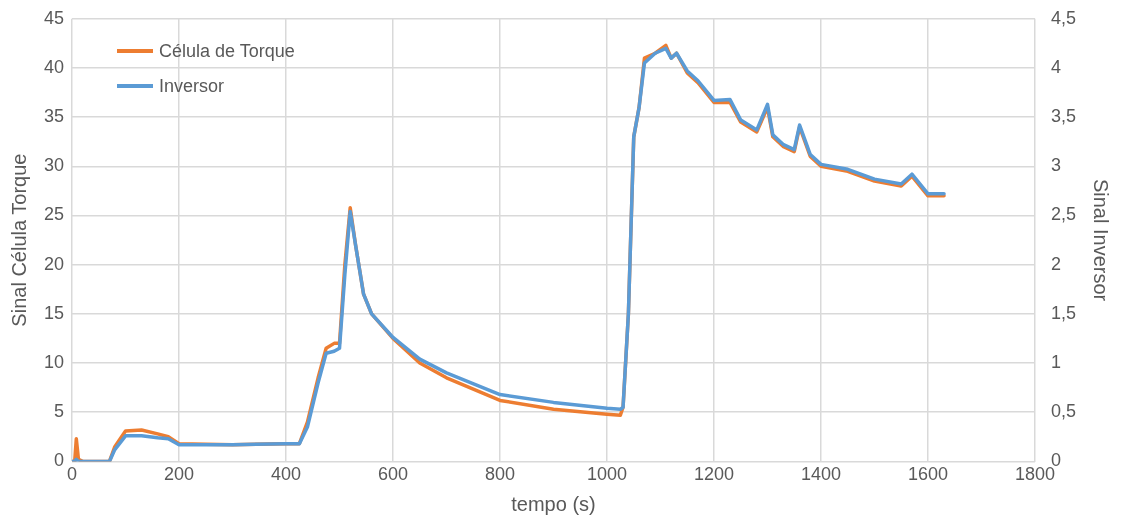  What do you see at coordinates (607, 474) in the screenshot?
I see `x-tick-label: 1000` at bounding box center [607, 474].